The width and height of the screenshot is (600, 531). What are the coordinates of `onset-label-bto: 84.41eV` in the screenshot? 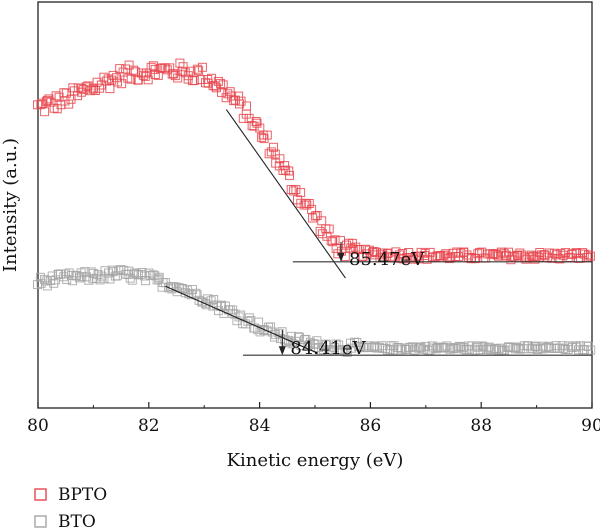 It's located at (328, 348).